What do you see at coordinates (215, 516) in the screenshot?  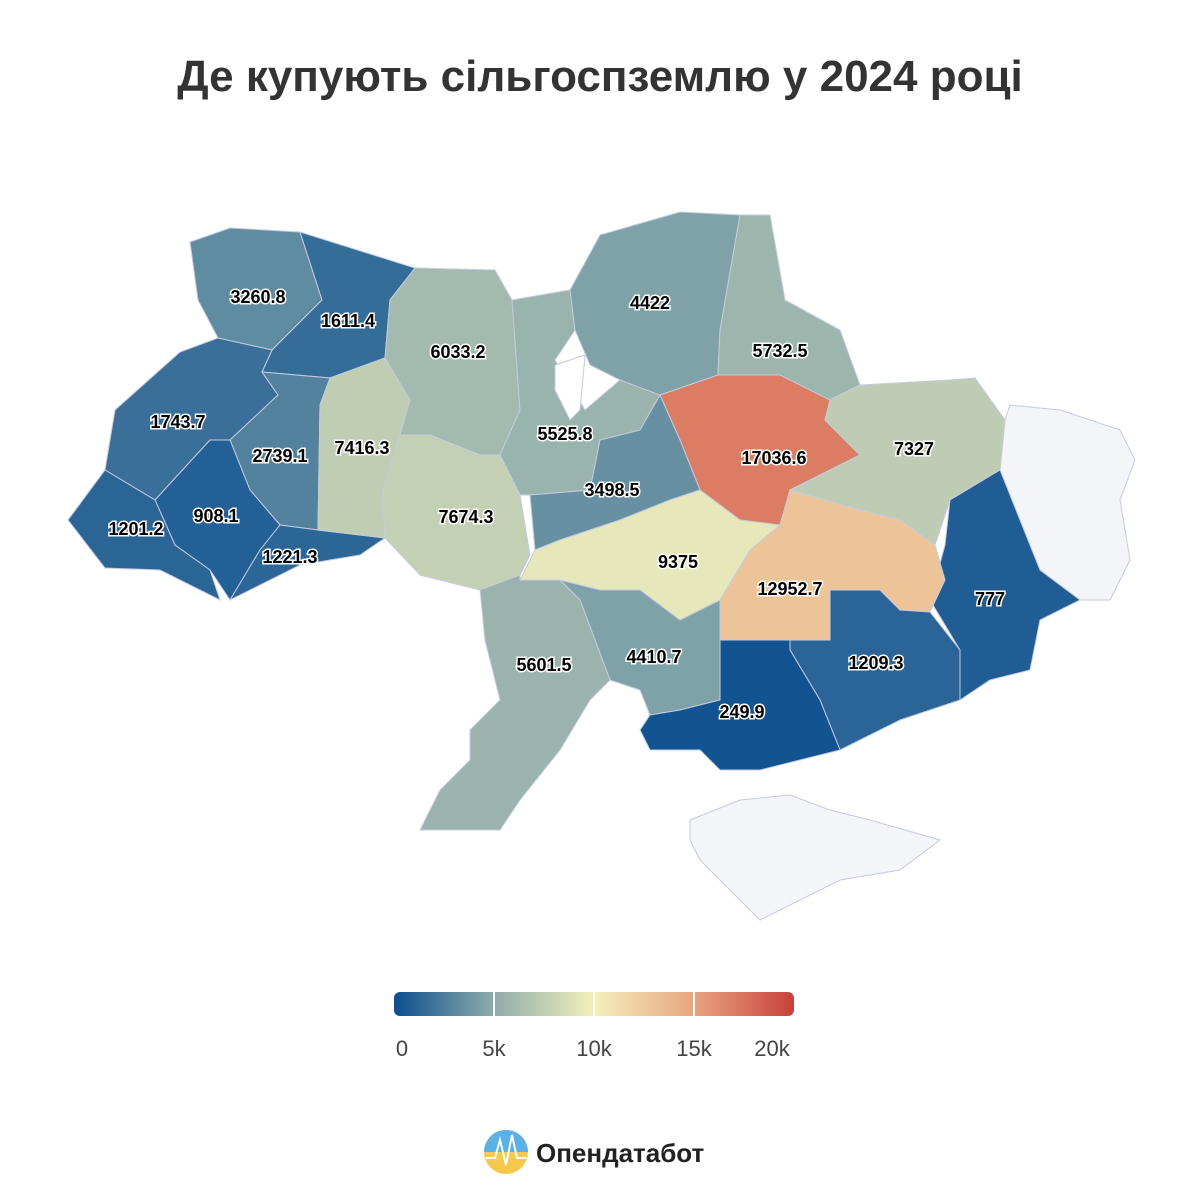 I see `region-value: 908.1` at bounding box center [215, 516].